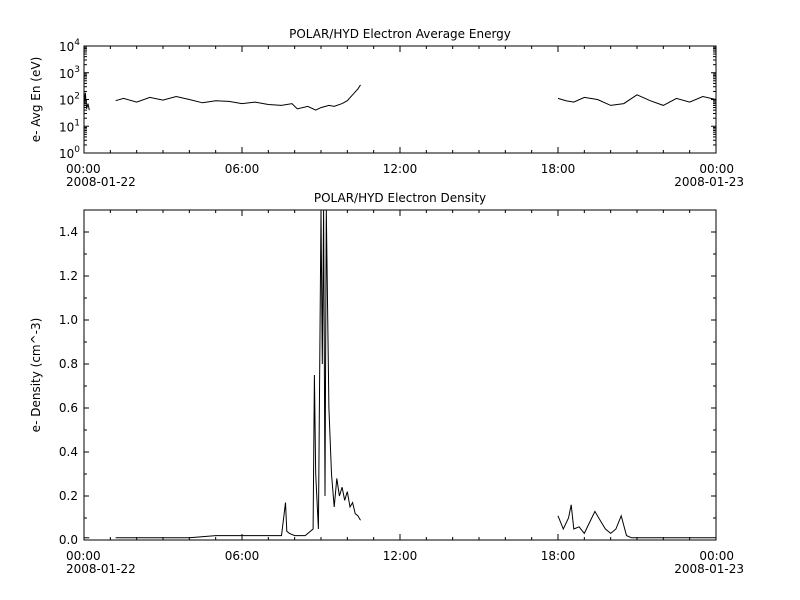  What do you see at coordinates (36, 375) in the screenshot?
I see `density-y-axis-label: e- Density (cm^-3)` at bounding box center [36, 375].